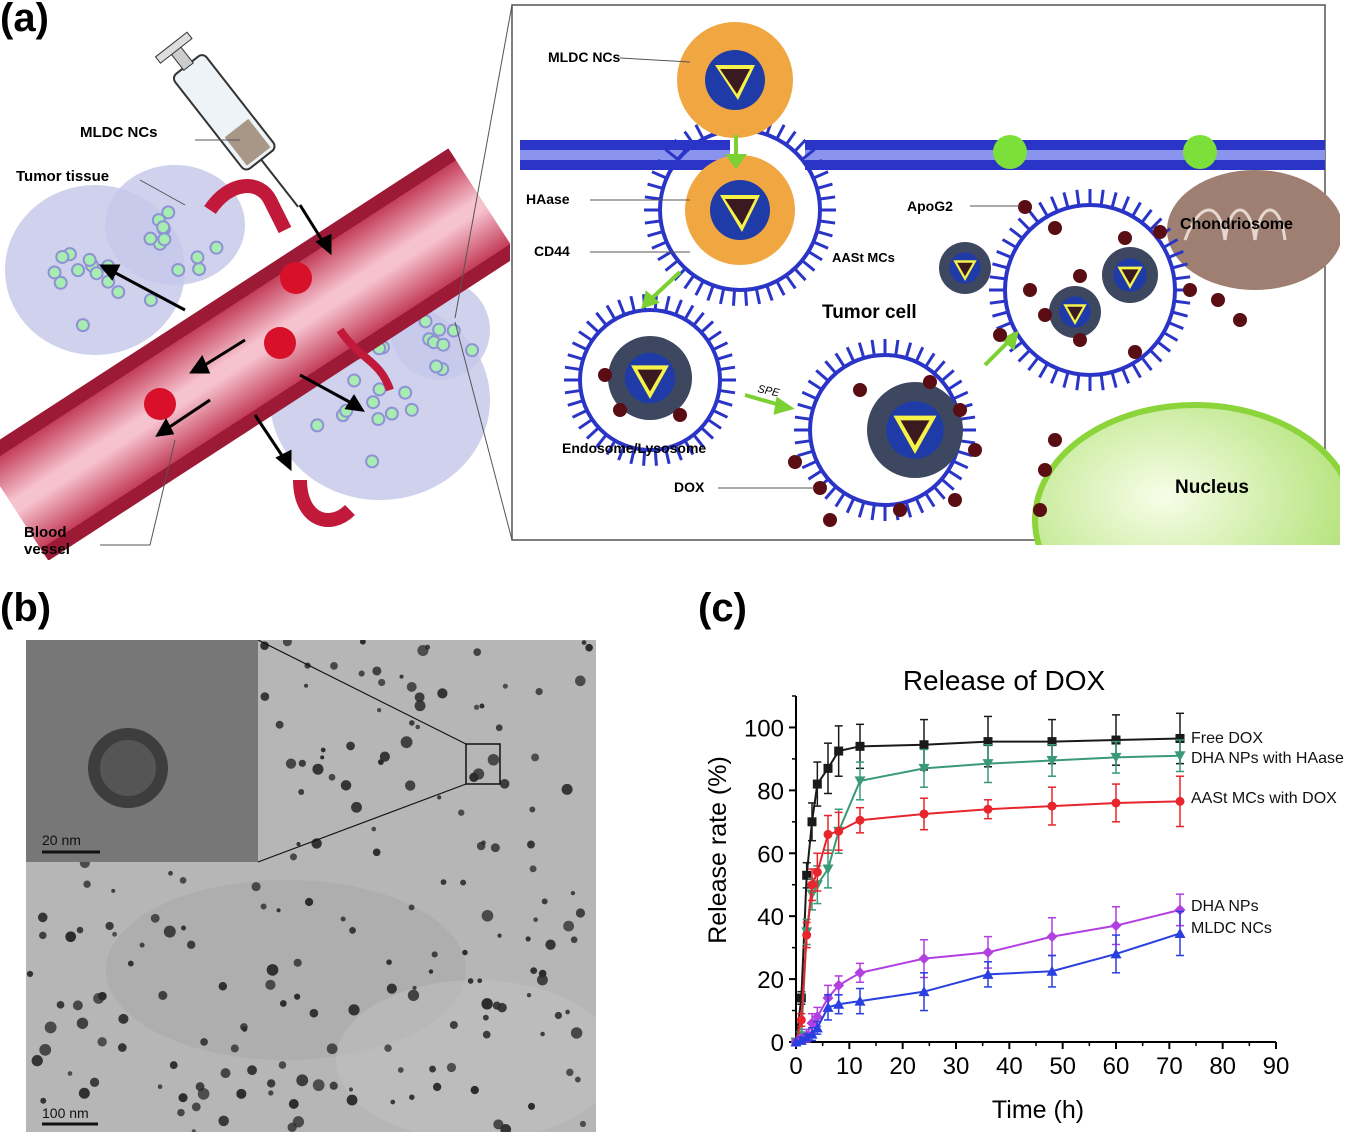 Image resolution: width=1363 pixels, height=1138 pixels. What do you see at coordinates (869, 312) in the screenshot?
I see `label-tumor-cell: Tumor cell` at bounding box center [869, 312].